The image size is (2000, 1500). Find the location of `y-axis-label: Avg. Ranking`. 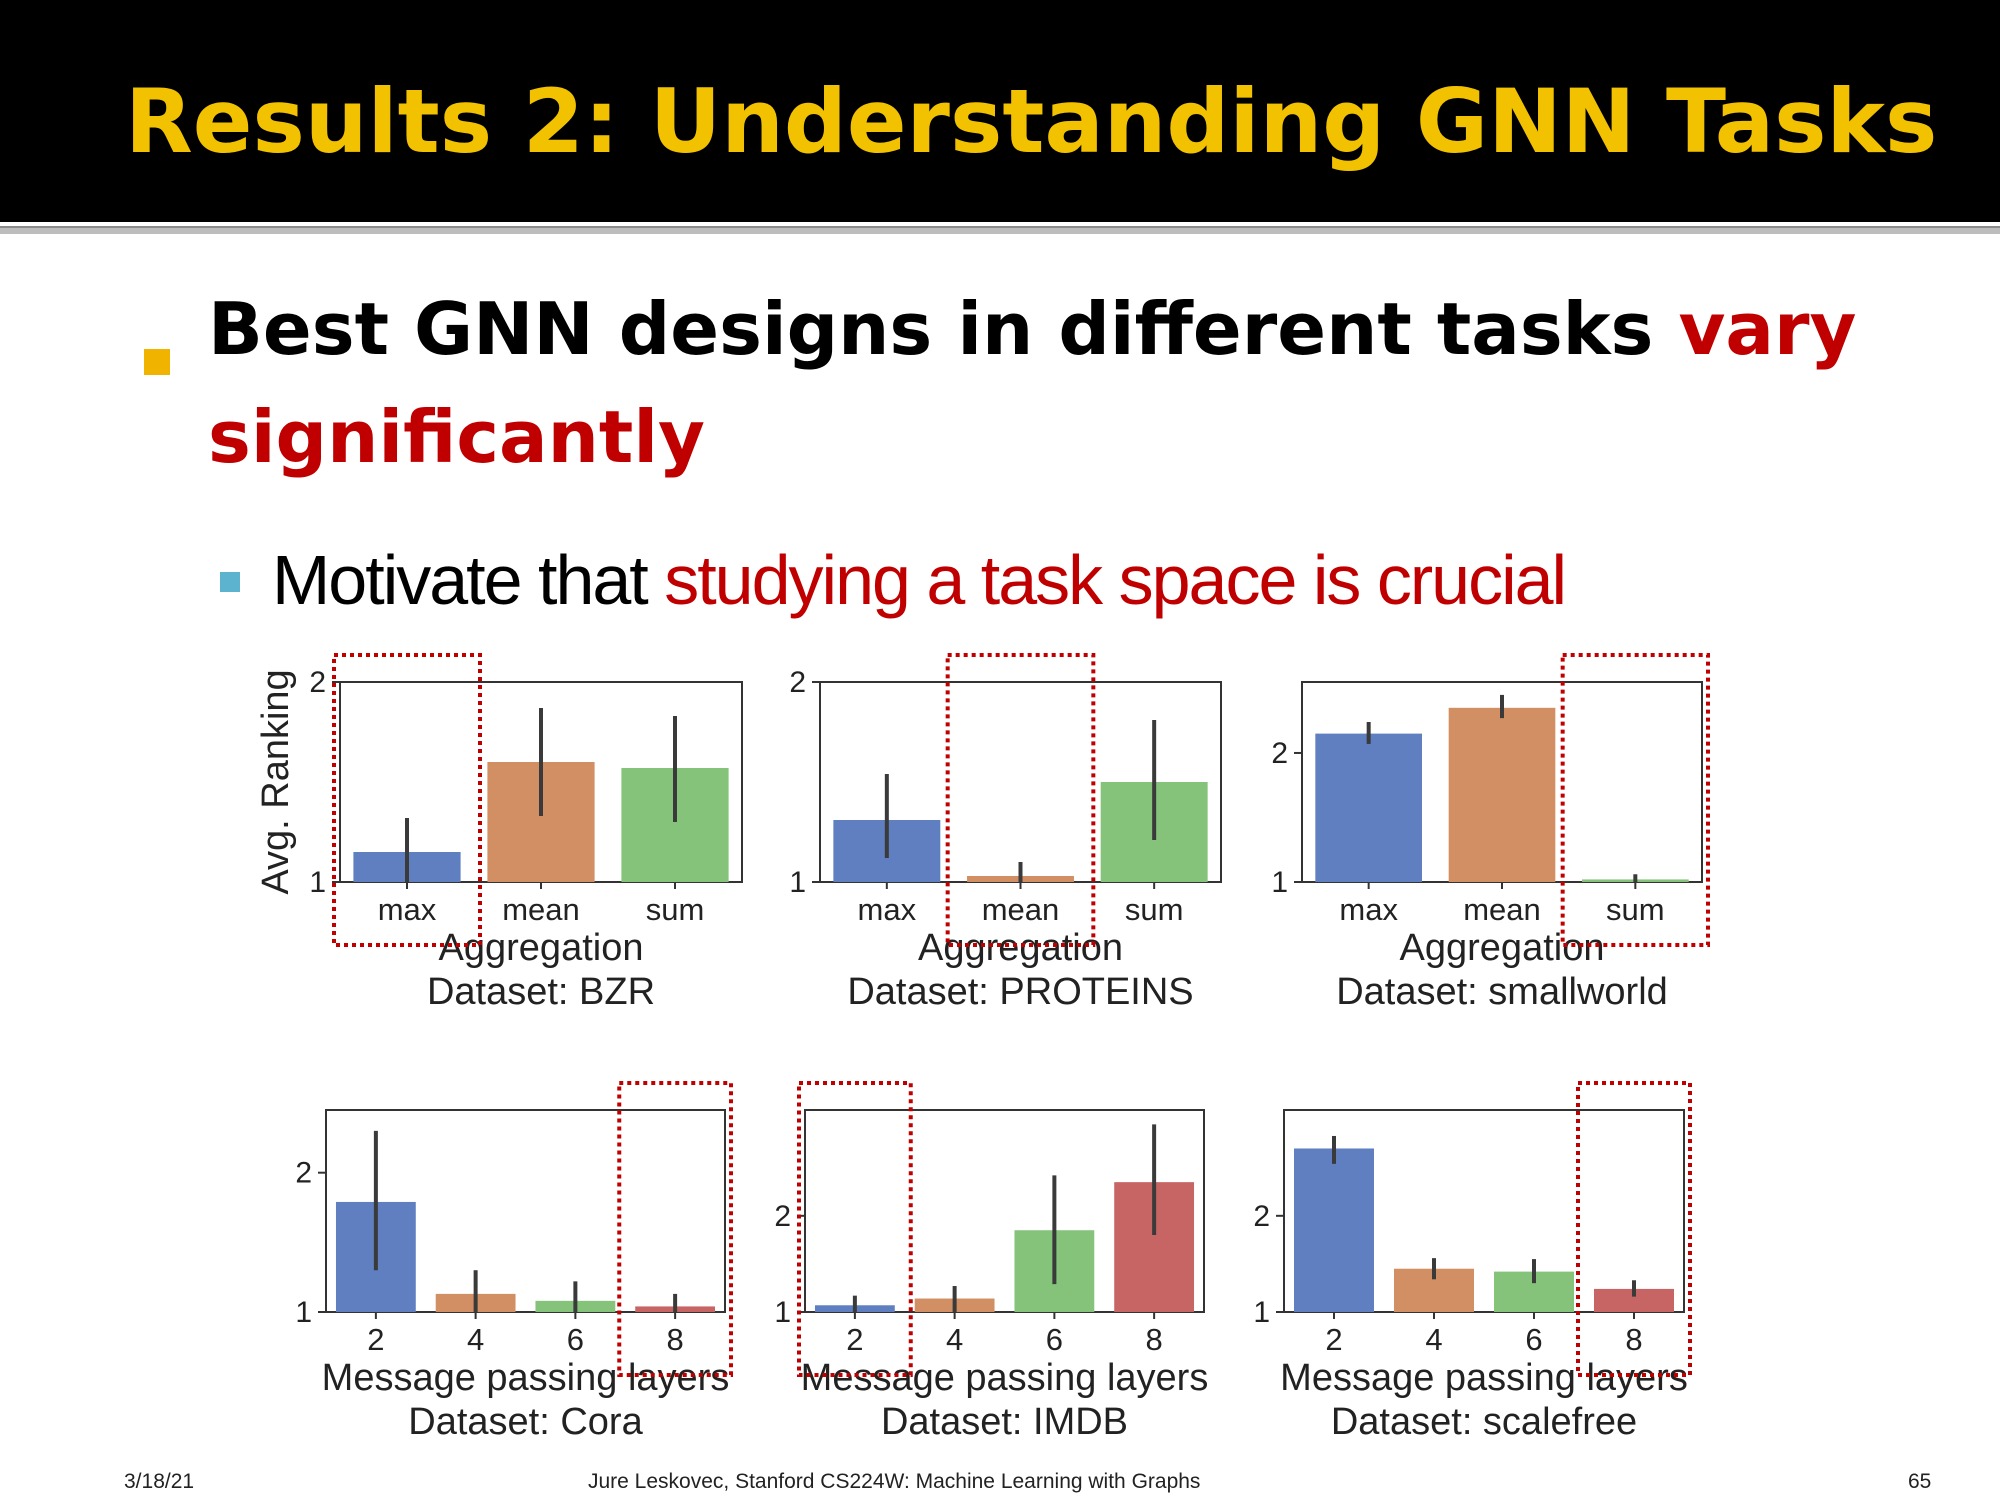

y-axis-label: Avg. Ranking is located at coordinates (276, 781).